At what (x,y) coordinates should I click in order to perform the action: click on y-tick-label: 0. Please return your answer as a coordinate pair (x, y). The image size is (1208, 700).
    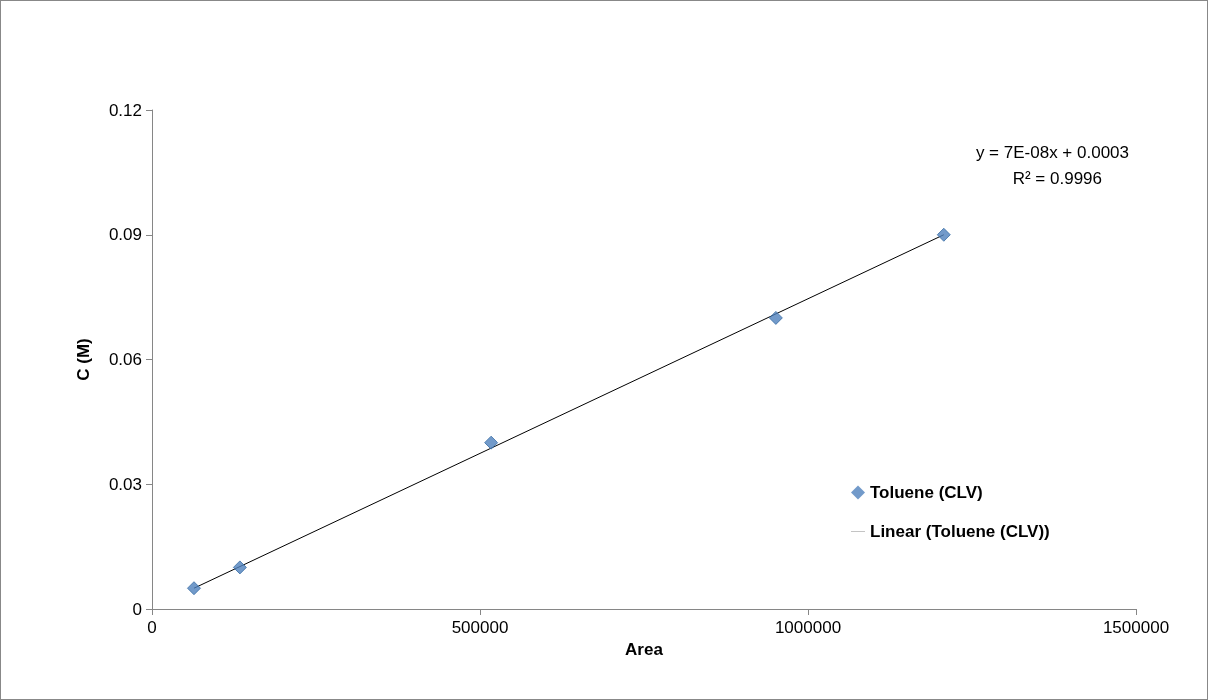
    Looking at the image, I should click on (137, 609).